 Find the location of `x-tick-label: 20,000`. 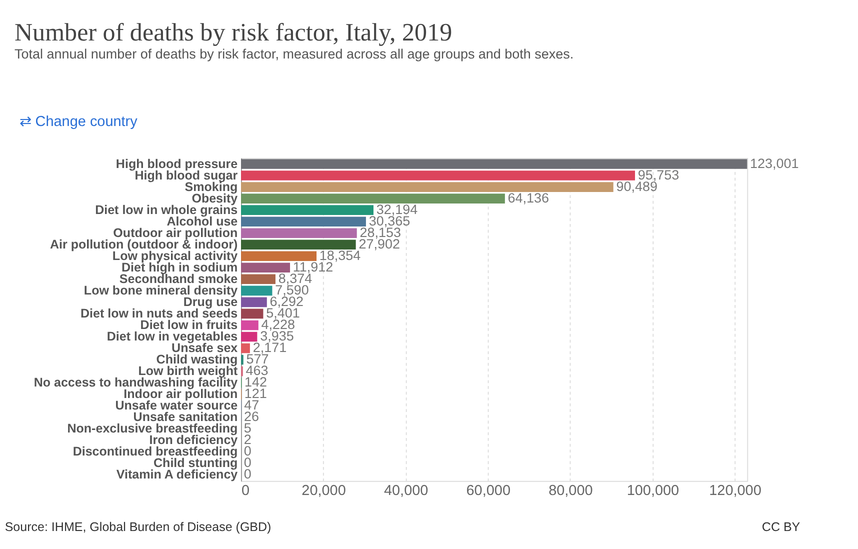

x-tick-label: 20,000 is located at coordinates (324, 490).